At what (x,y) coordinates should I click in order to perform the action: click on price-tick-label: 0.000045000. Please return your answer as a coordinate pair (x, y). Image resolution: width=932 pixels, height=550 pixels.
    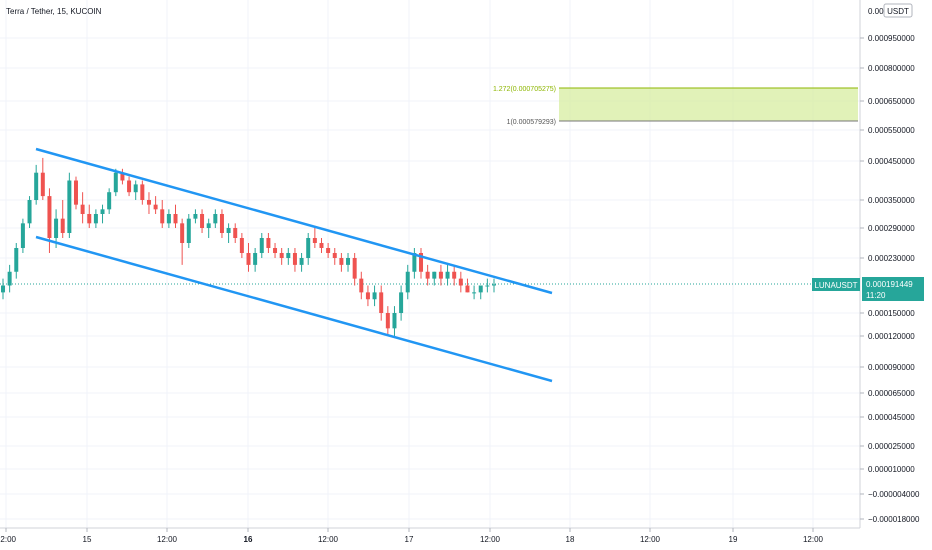
    Looking at the image, I should click on (891, 417).